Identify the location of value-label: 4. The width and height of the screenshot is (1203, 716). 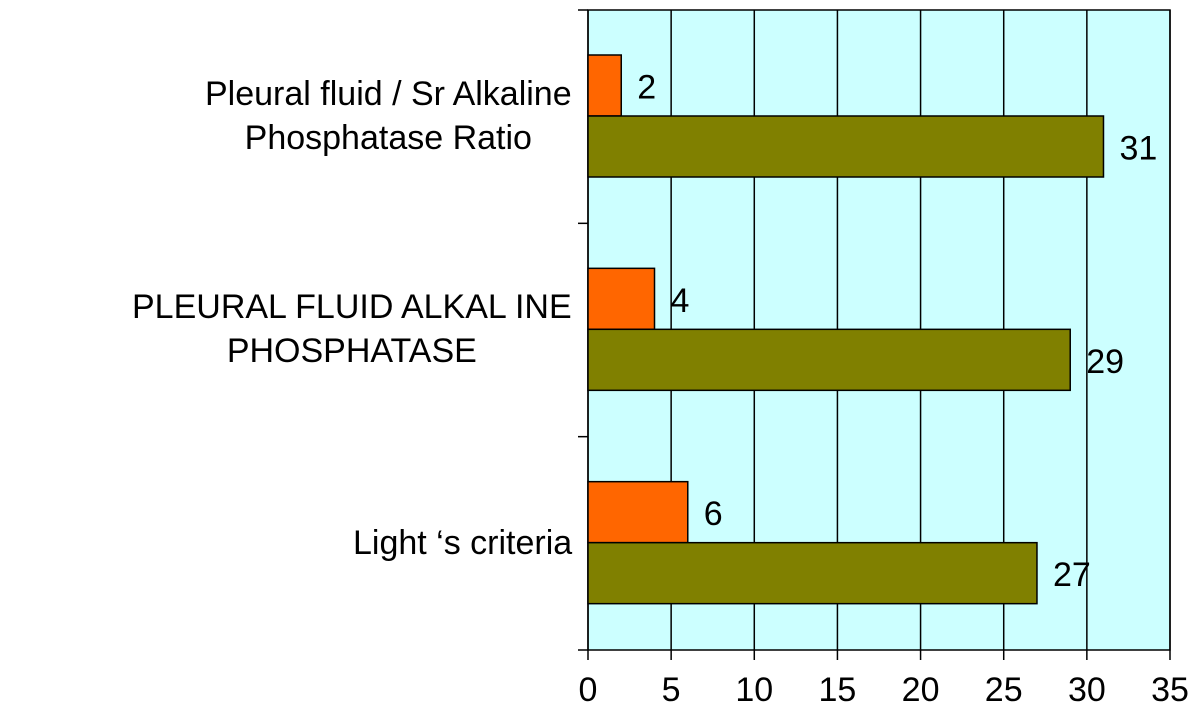
(680, 301).